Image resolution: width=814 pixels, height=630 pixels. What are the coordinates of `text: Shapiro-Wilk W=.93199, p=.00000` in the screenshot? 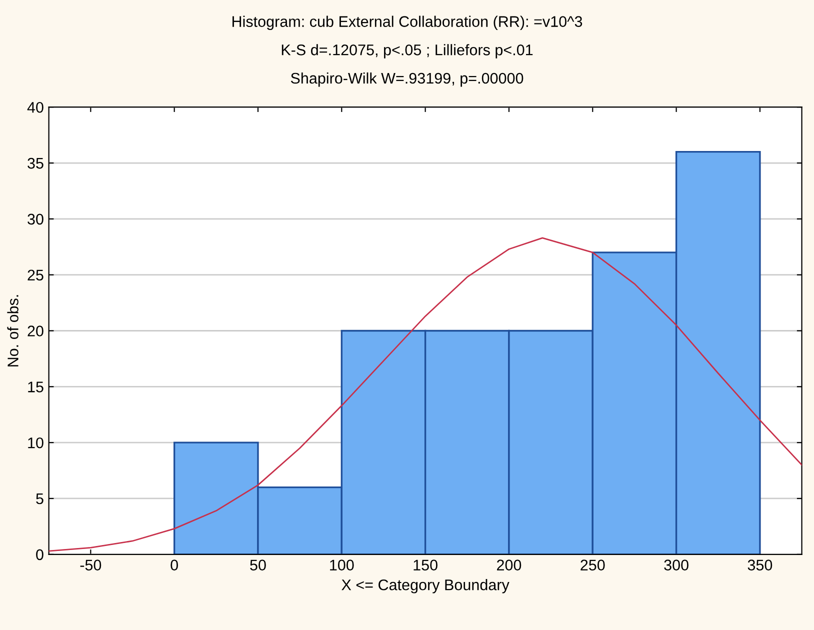 It's located at (407, 79).